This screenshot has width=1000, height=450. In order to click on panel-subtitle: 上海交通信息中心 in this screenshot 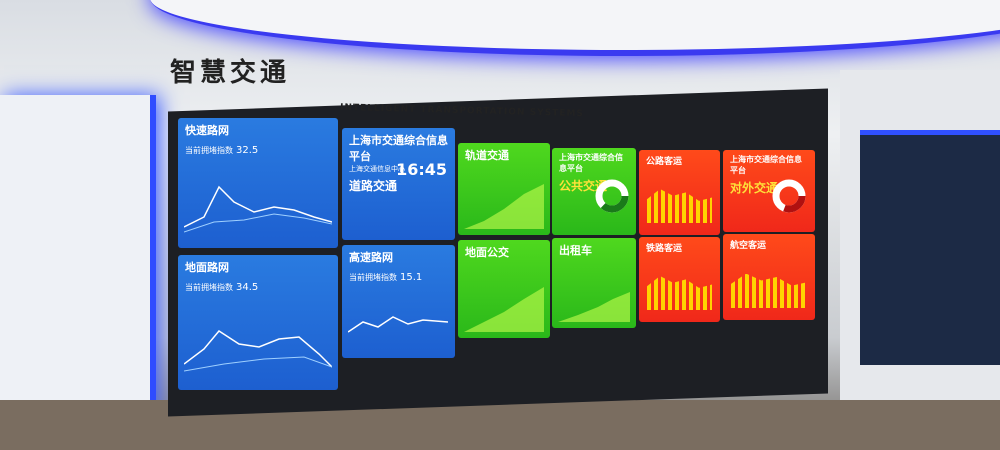, I will do `click(377, 169)`.